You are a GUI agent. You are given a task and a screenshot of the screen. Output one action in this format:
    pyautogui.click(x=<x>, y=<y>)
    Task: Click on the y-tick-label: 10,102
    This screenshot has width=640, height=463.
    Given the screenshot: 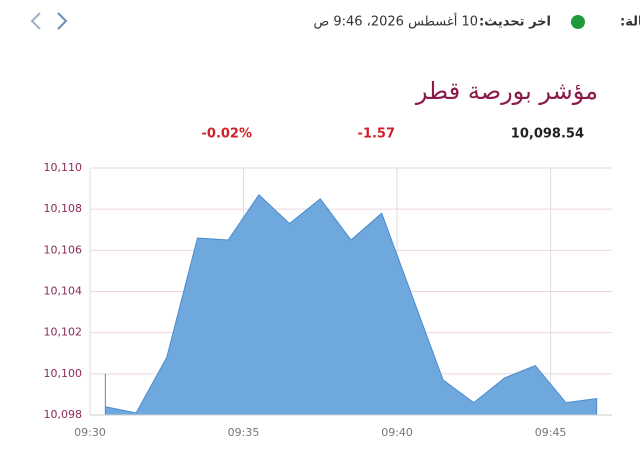 What is the action you would take?
    pyautogui.click(x=63, y=332)
    